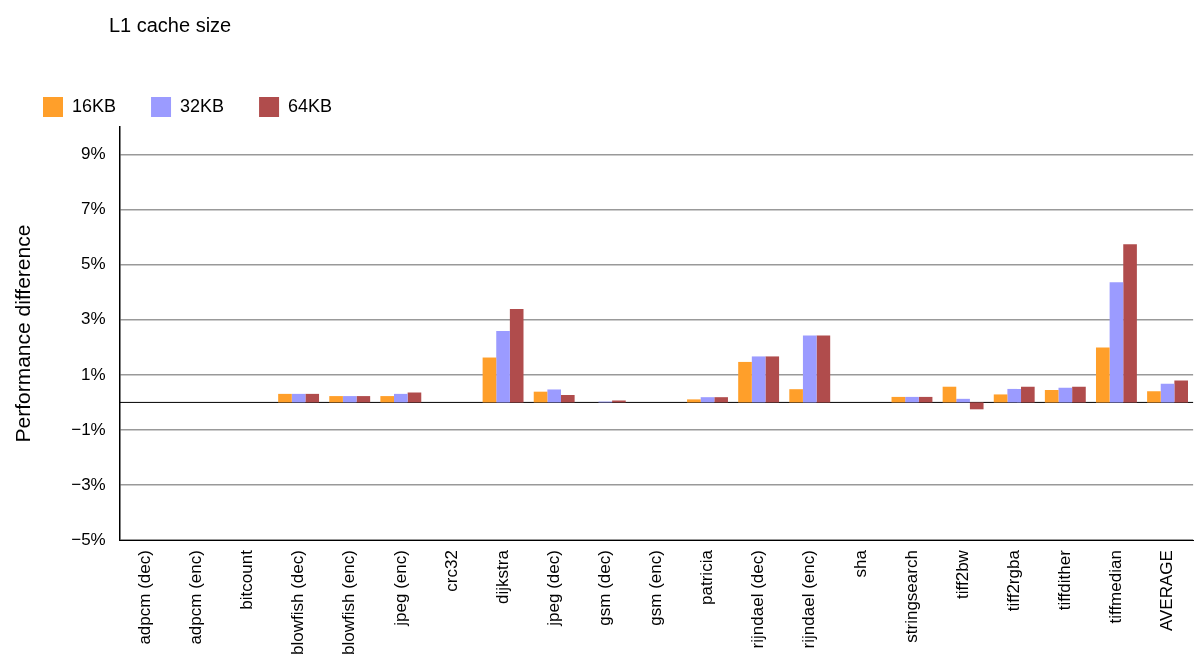  I want to click on y-tick-label: 9%, so click(93, 154).